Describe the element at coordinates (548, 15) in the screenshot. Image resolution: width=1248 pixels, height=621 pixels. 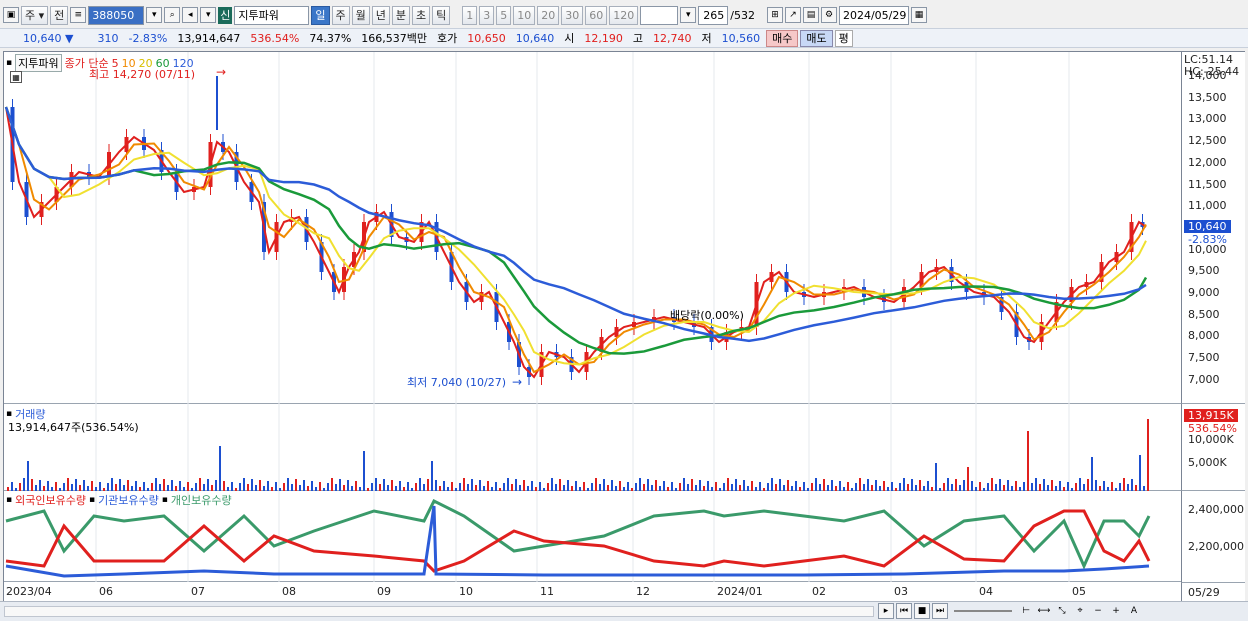
I see `minute-20: 20` at that location.